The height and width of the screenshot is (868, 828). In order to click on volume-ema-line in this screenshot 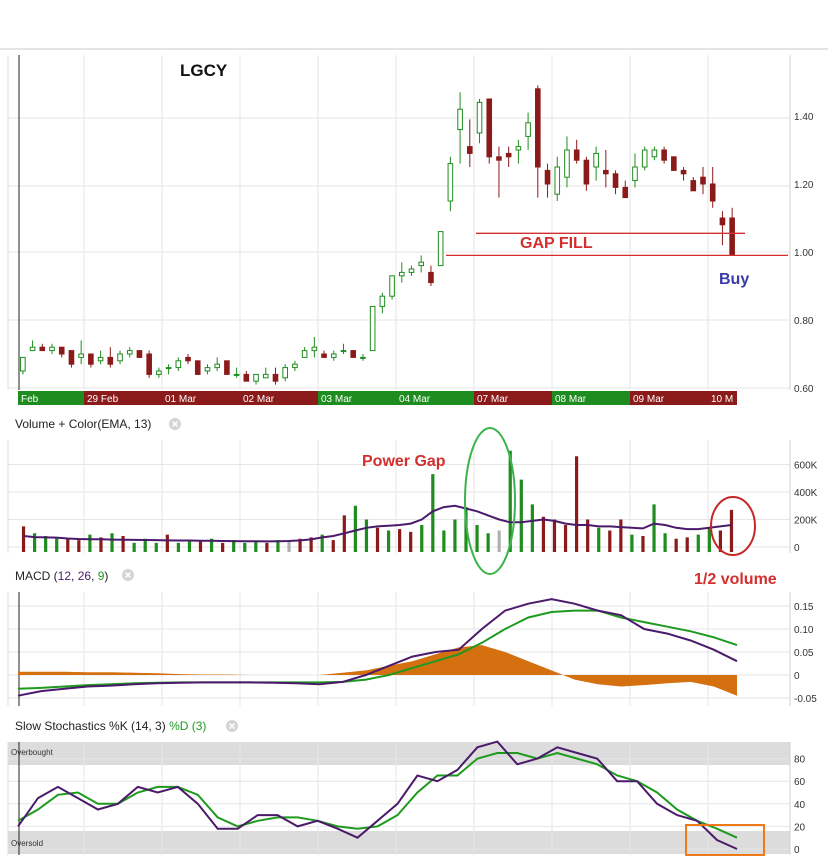, I will do `click(377, 523)`.